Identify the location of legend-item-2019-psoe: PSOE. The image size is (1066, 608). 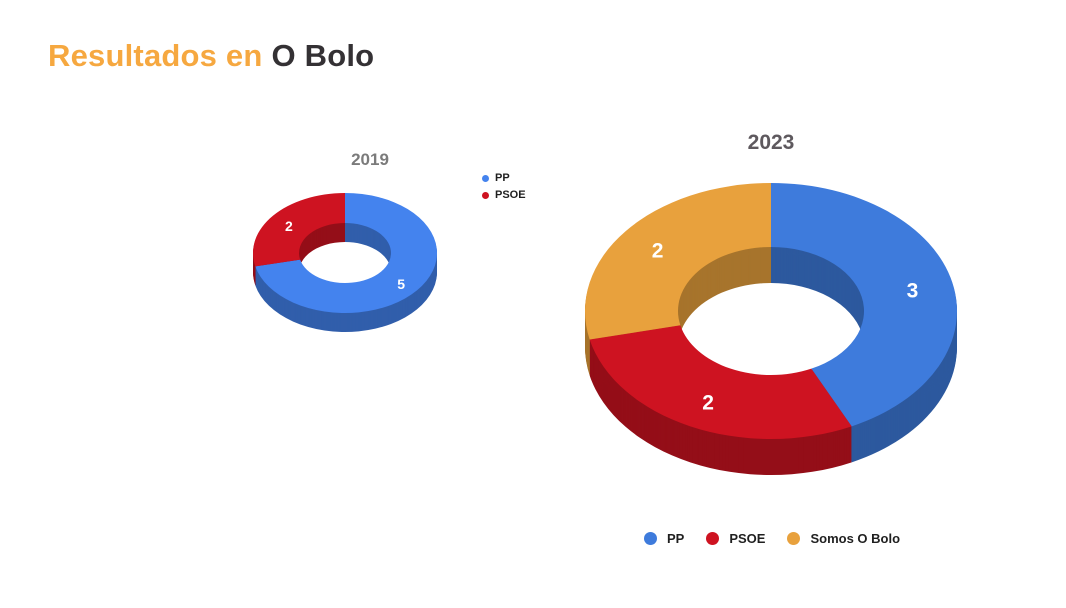
(504, 195).